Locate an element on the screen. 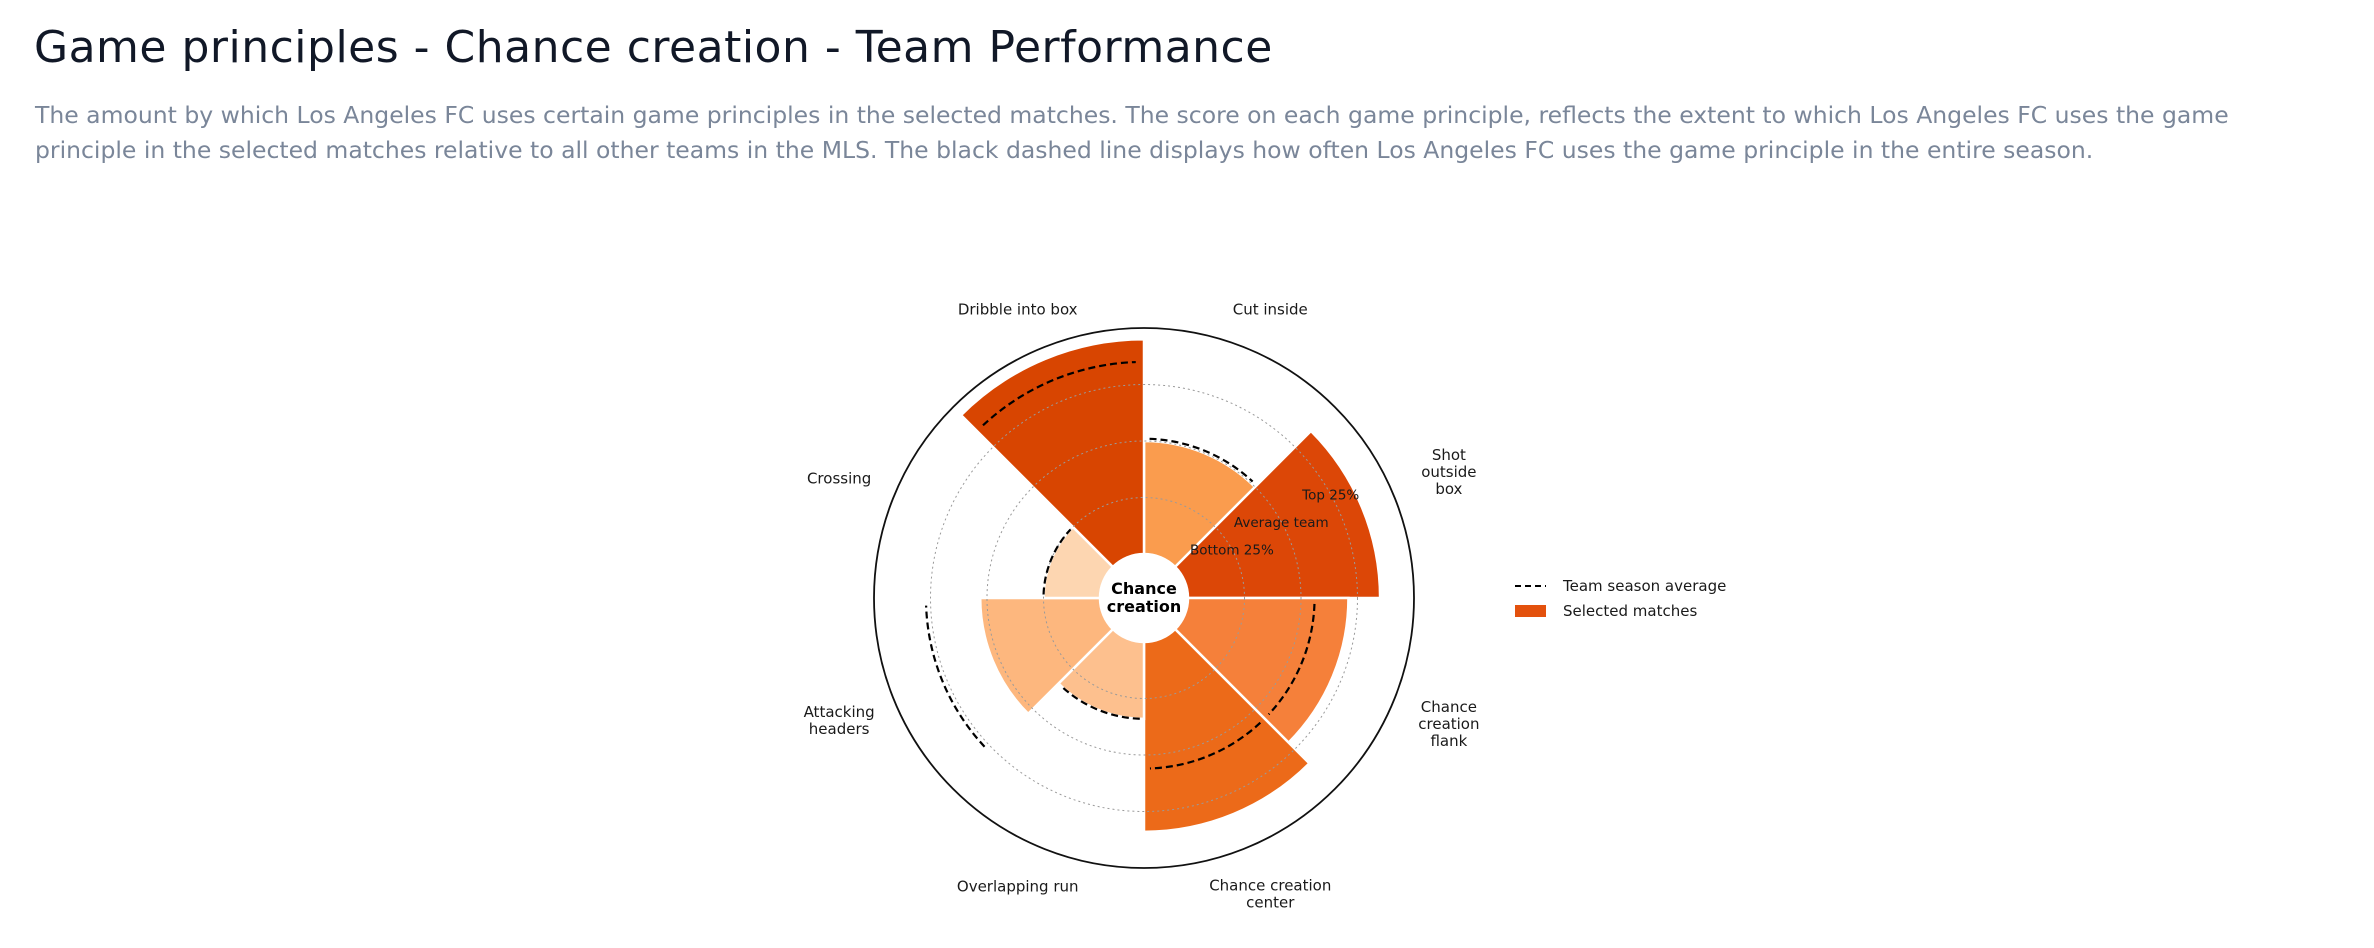  ring-label-average-team: Average team is located at coordinates (1281, 523).